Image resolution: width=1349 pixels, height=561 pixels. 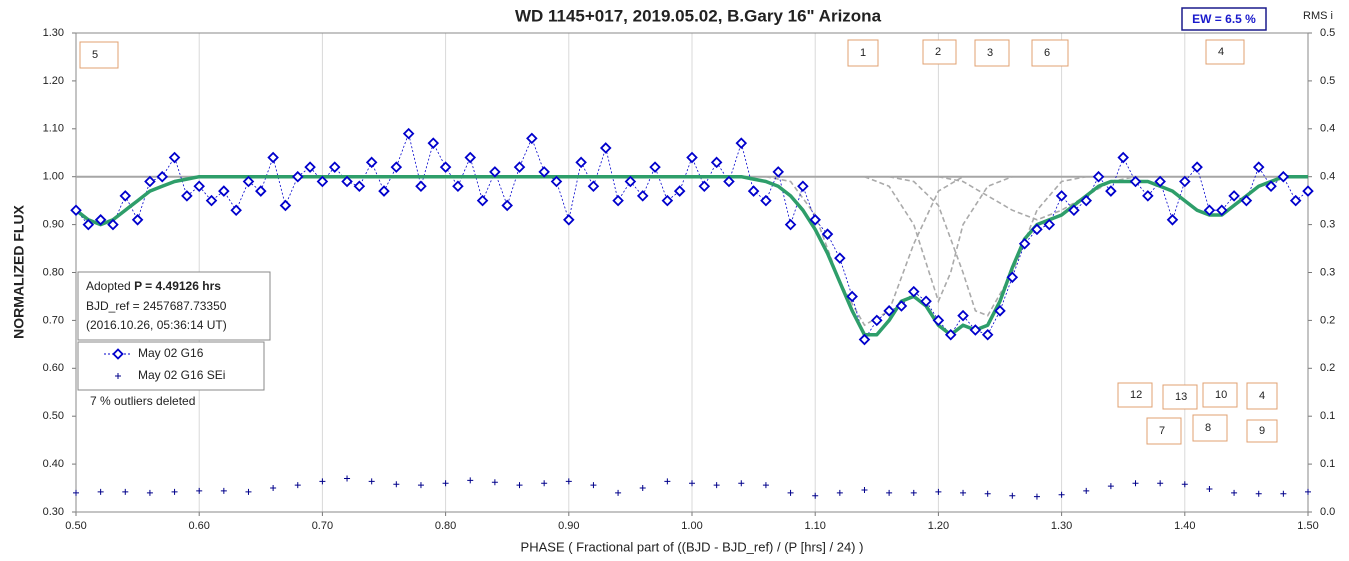 What do you see at coordinates (814, 526) in the screenshot?
I see `x-tick-label: 1.10` at bounding box center [814, 526].